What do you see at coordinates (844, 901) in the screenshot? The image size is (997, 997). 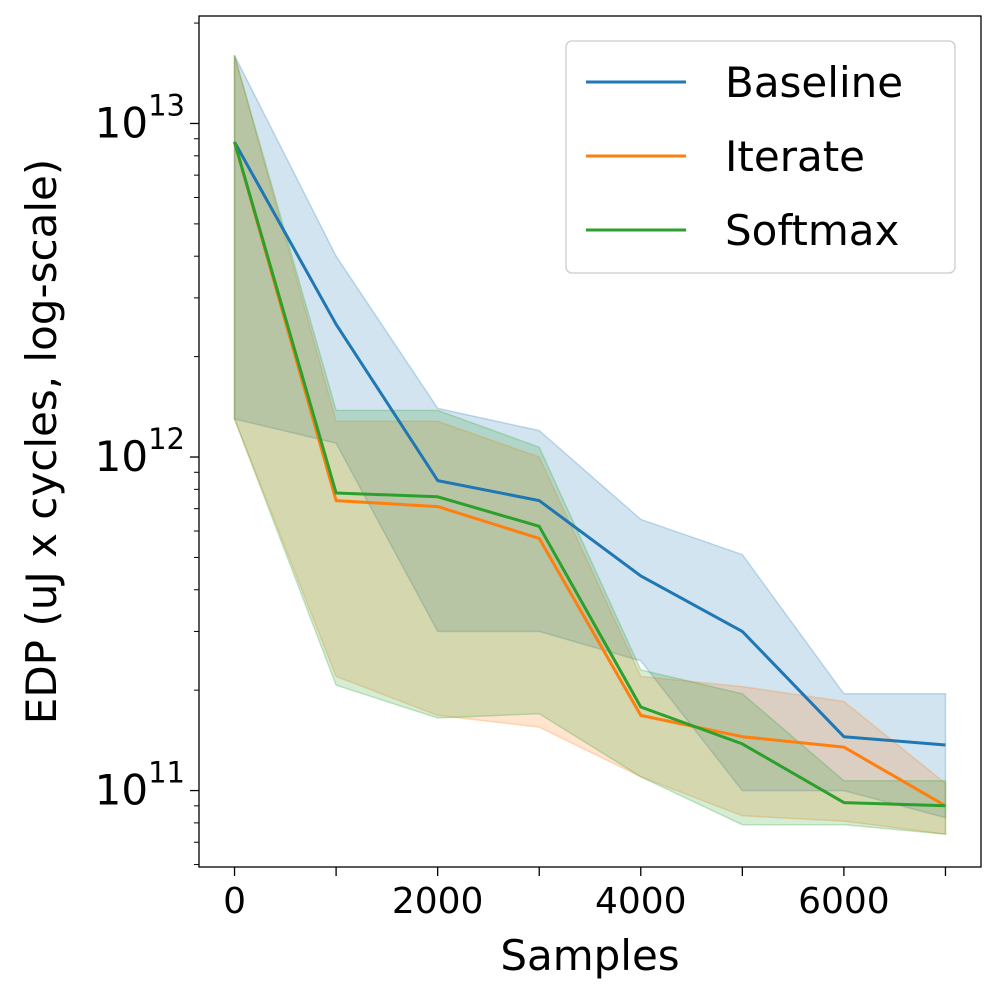 I see `x-tick-label: 6000` at bounding box center [844, 901].